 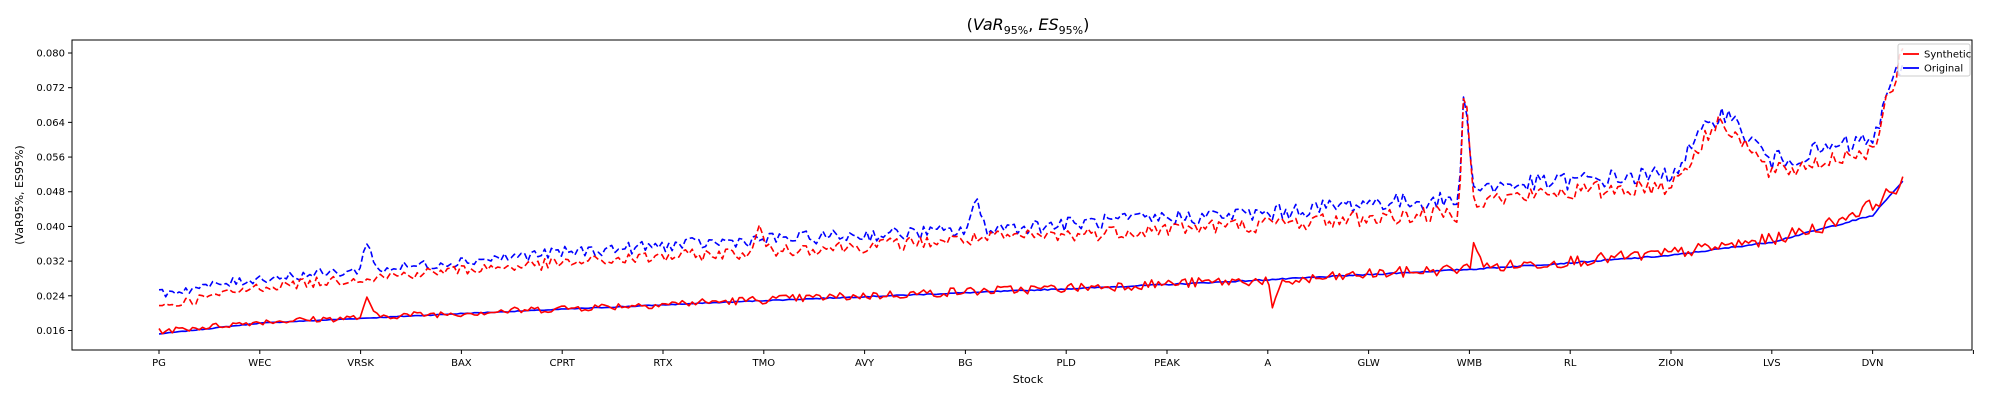 I want to click on x-tick-label: PEAK, so click(x=1167, y=363).